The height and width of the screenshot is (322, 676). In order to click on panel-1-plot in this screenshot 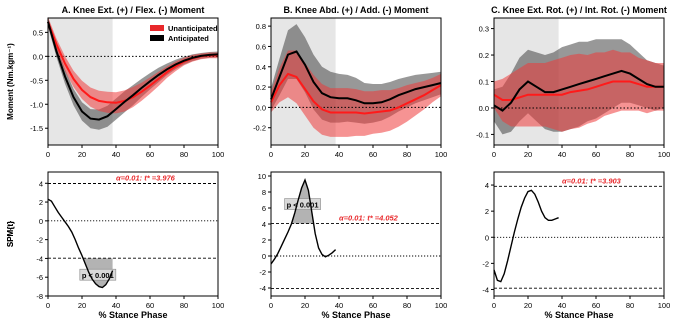, I will do `click(356, 81)`.